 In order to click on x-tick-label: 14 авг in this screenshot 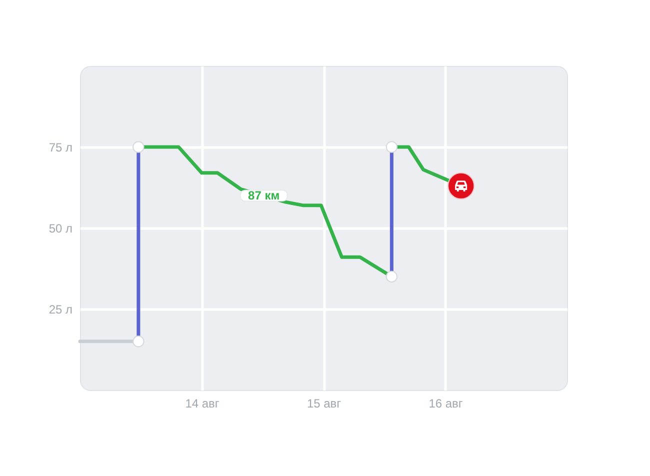, I will do `click(202, 403)`.